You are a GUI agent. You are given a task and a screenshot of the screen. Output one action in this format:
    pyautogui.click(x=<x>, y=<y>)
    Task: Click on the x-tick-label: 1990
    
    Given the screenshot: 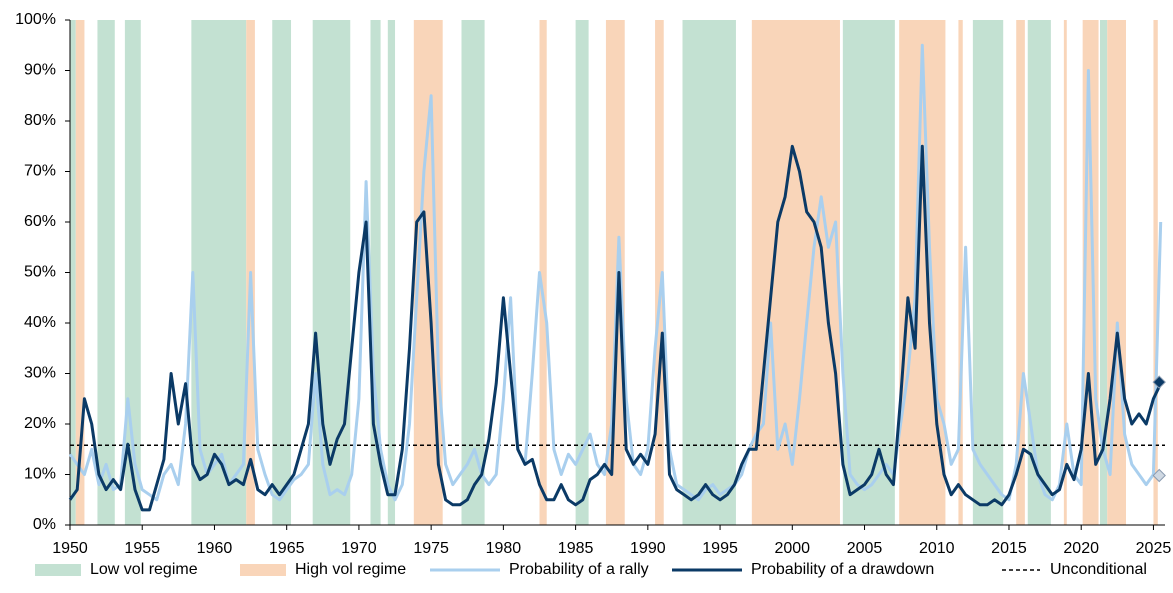 What is the action you would take?
    pyautogui.click(x=648, y=548)
    